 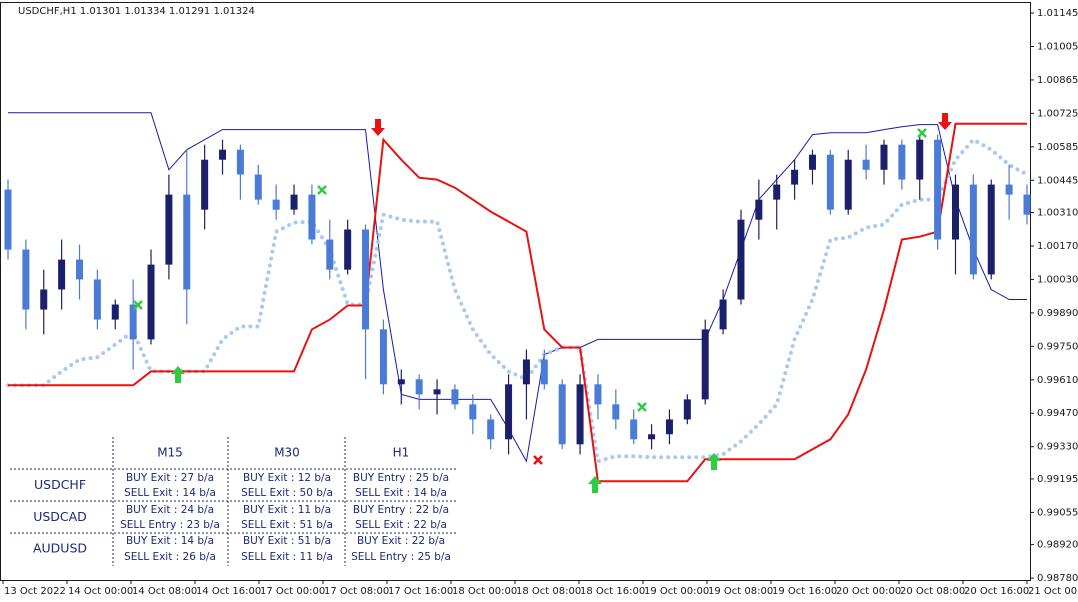 I want to click on x-tick-label: 14 Oct 00:00, so click(x=100, y=591).